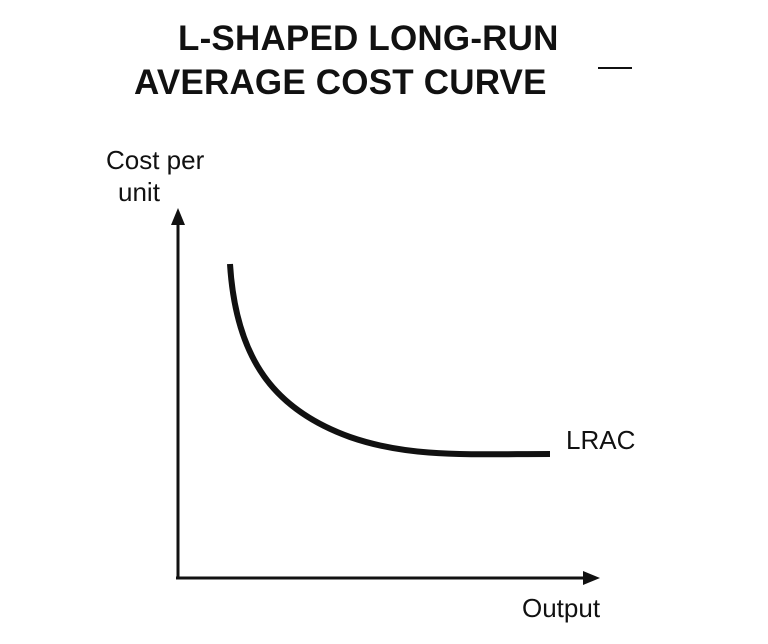  What do you see at coordinates (389, 360) in the screenshot?
I see `lrac-curve` at bounding box center [389, 360].